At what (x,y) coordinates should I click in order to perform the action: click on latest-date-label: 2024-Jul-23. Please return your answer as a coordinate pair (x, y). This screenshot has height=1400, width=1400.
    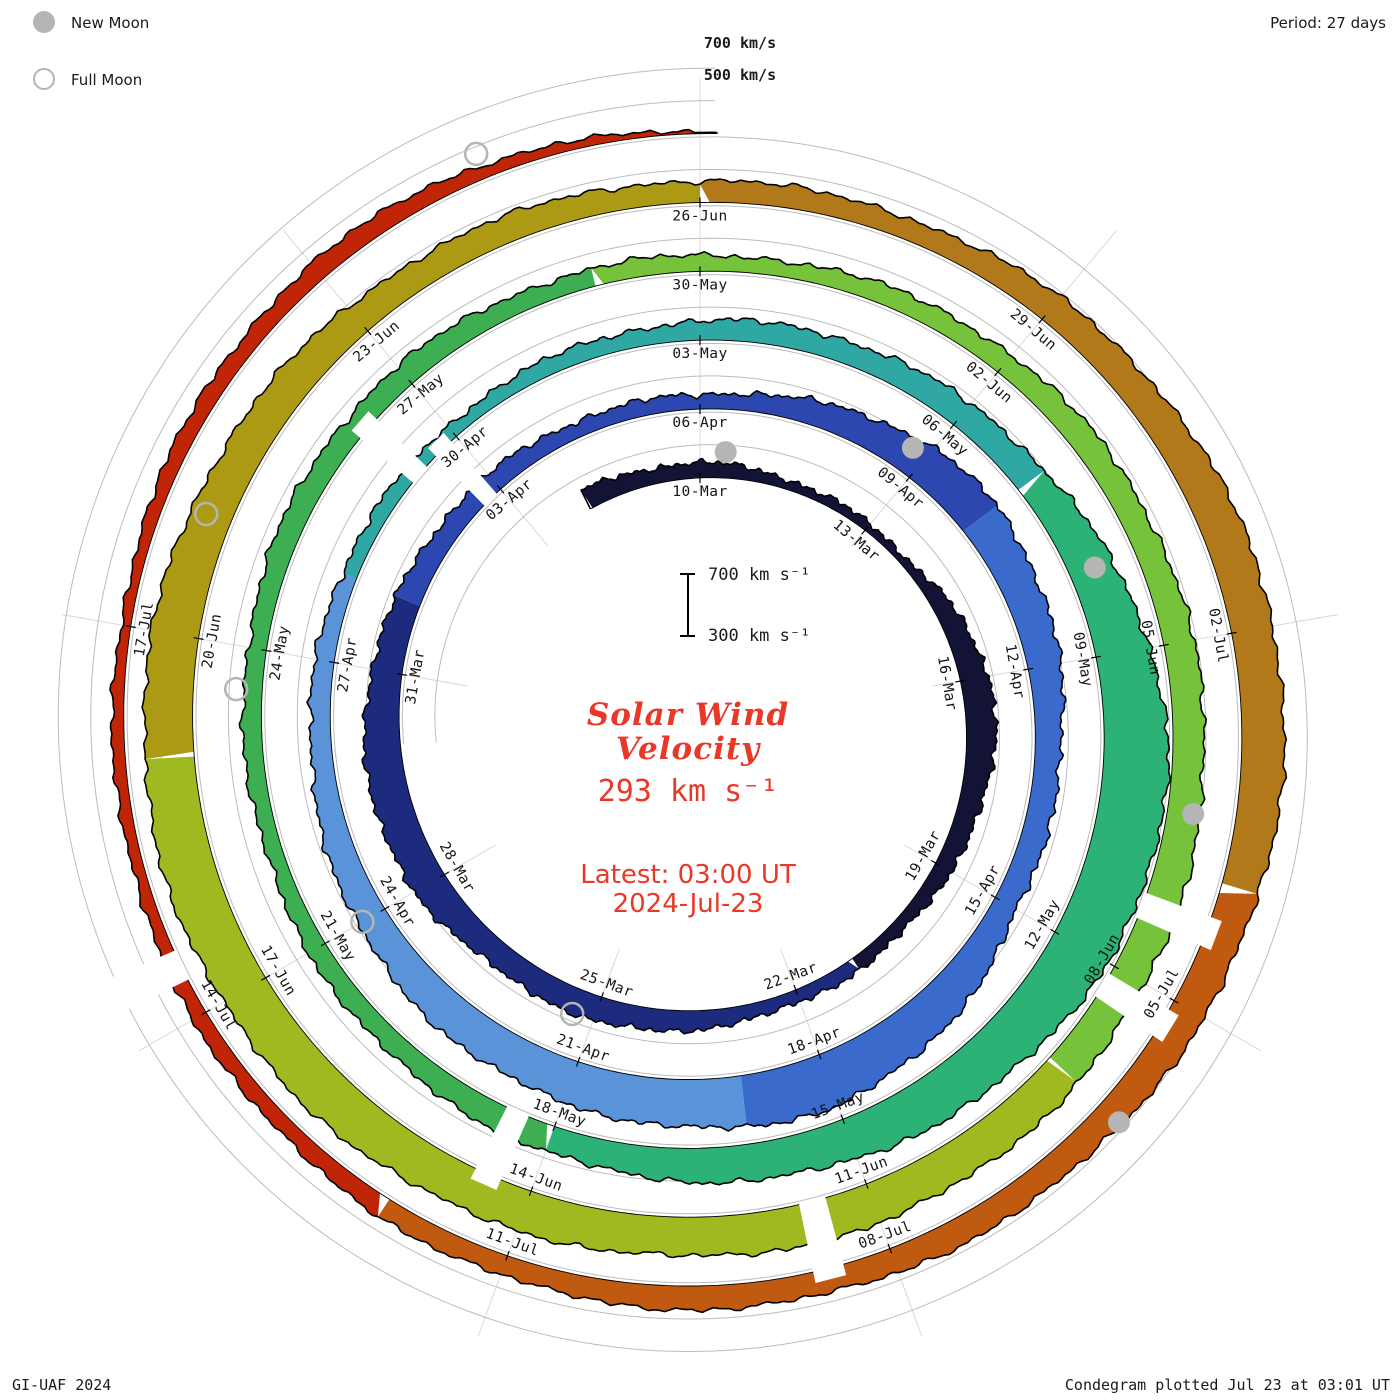
    Looking at the image, I should click on (688, 904).